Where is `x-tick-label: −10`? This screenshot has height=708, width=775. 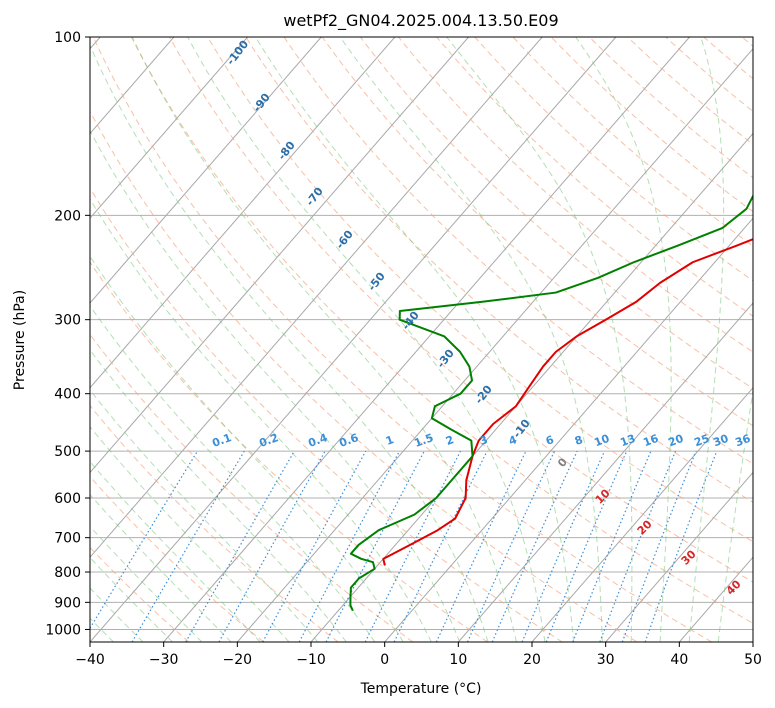 x-tick-label: −10 is located at coordinates (311, 660).